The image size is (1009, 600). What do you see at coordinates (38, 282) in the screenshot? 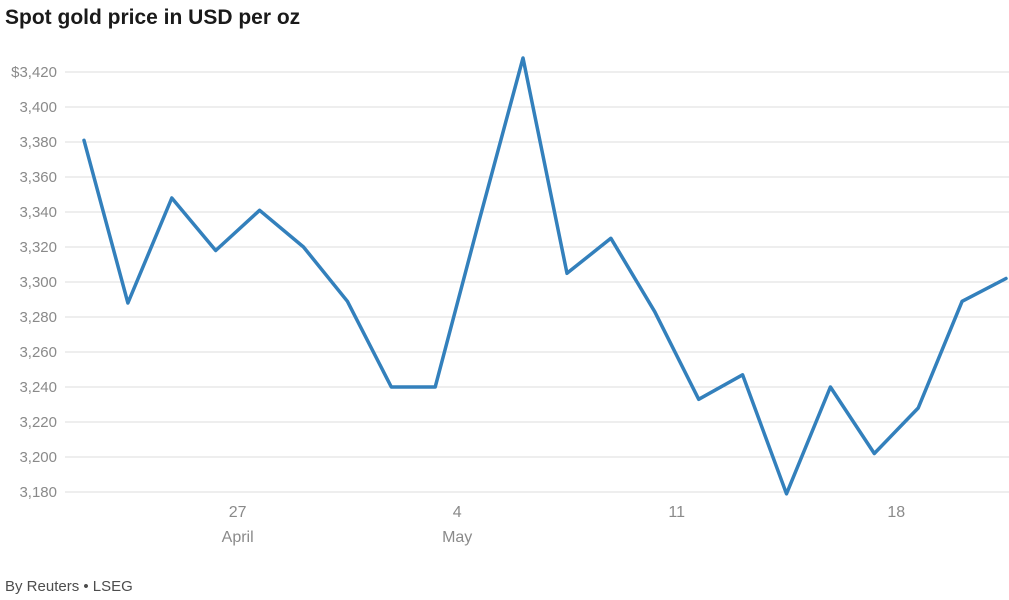
I see `y-axis-label: 3,300` at bounding box center [38, 282].